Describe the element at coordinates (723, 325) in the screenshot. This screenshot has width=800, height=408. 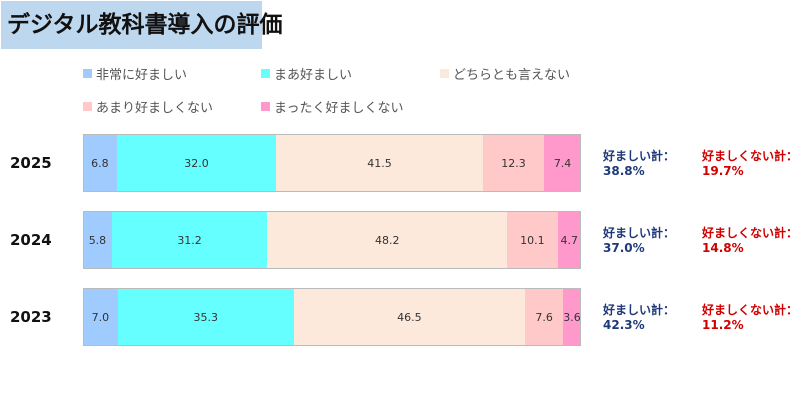
I see `negative-total-value: 11.2%` at that location.